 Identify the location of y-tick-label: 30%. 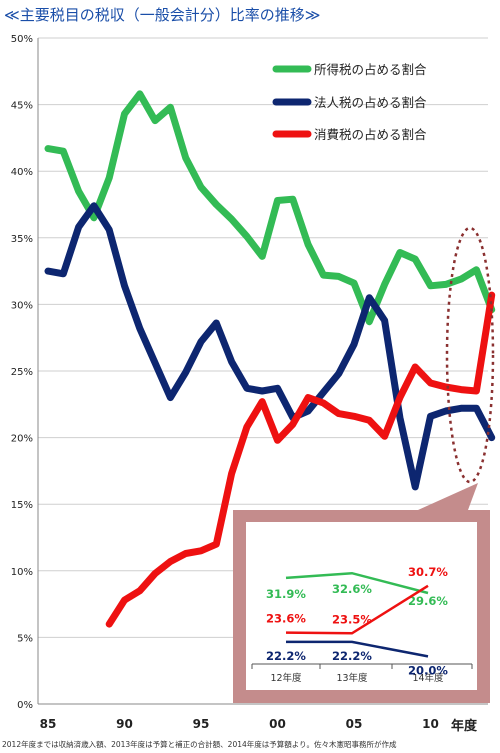
(22, 305).